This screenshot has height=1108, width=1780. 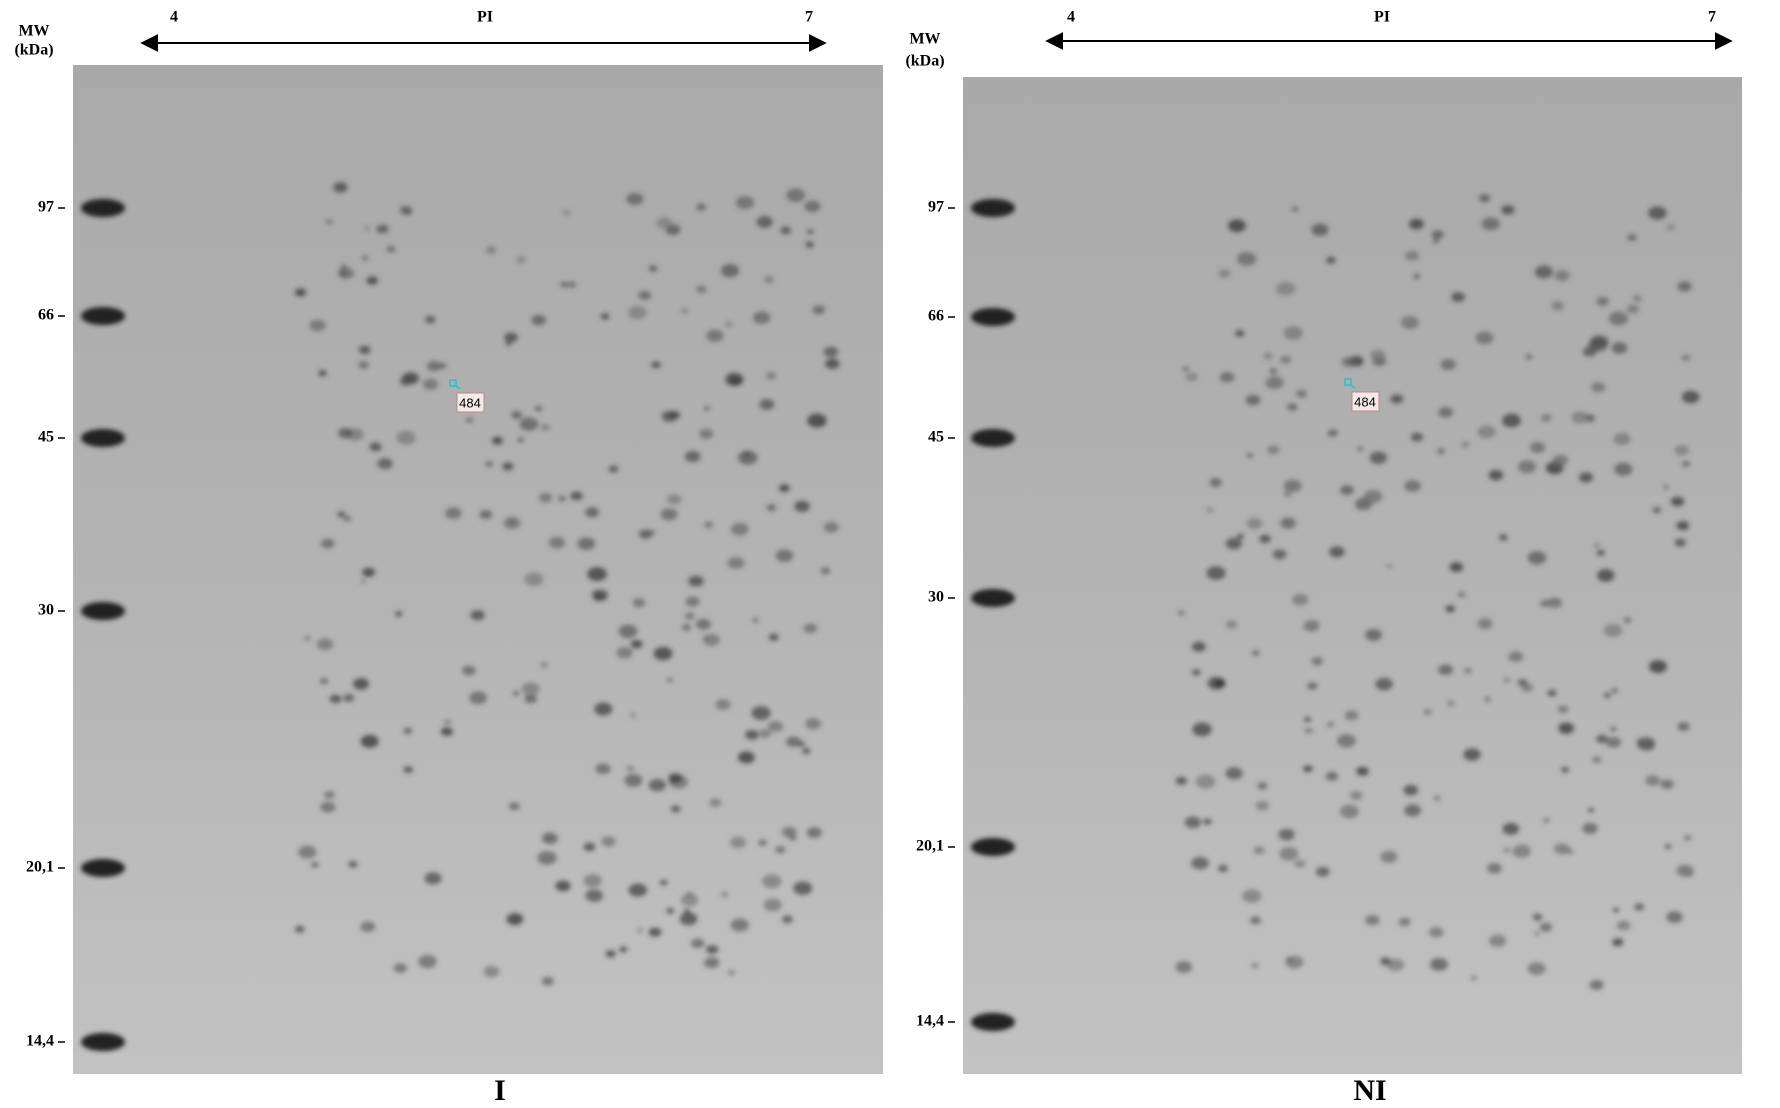 What do you see at coordinates (809, 17) in the screenshot?
I see `pi-label: 7` at bounding box center [809, 17].